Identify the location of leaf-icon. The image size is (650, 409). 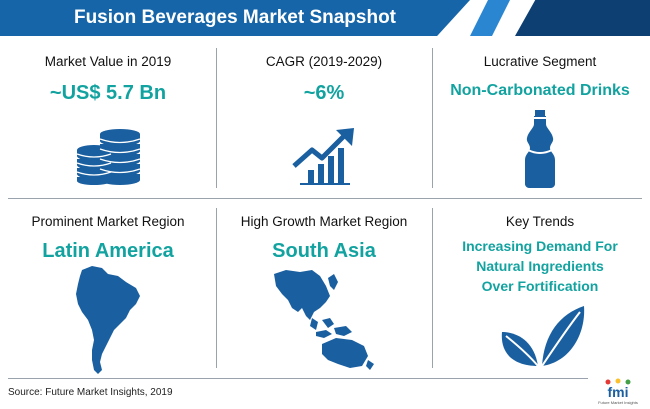
(543, 336).